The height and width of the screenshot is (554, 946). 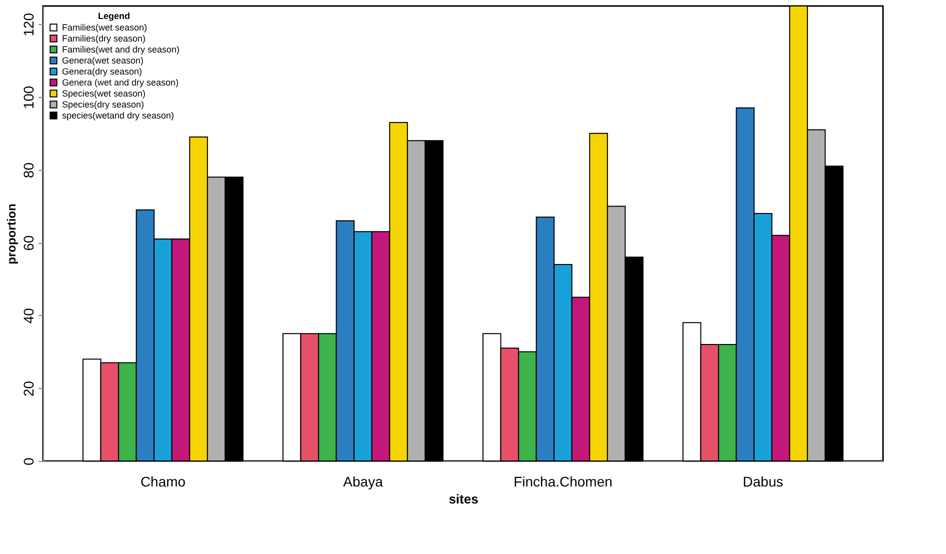 What do you see at coordinates (28, 24) in the screenshot?
I see `y-tick-label: 120` at bounding box center [28, 24].